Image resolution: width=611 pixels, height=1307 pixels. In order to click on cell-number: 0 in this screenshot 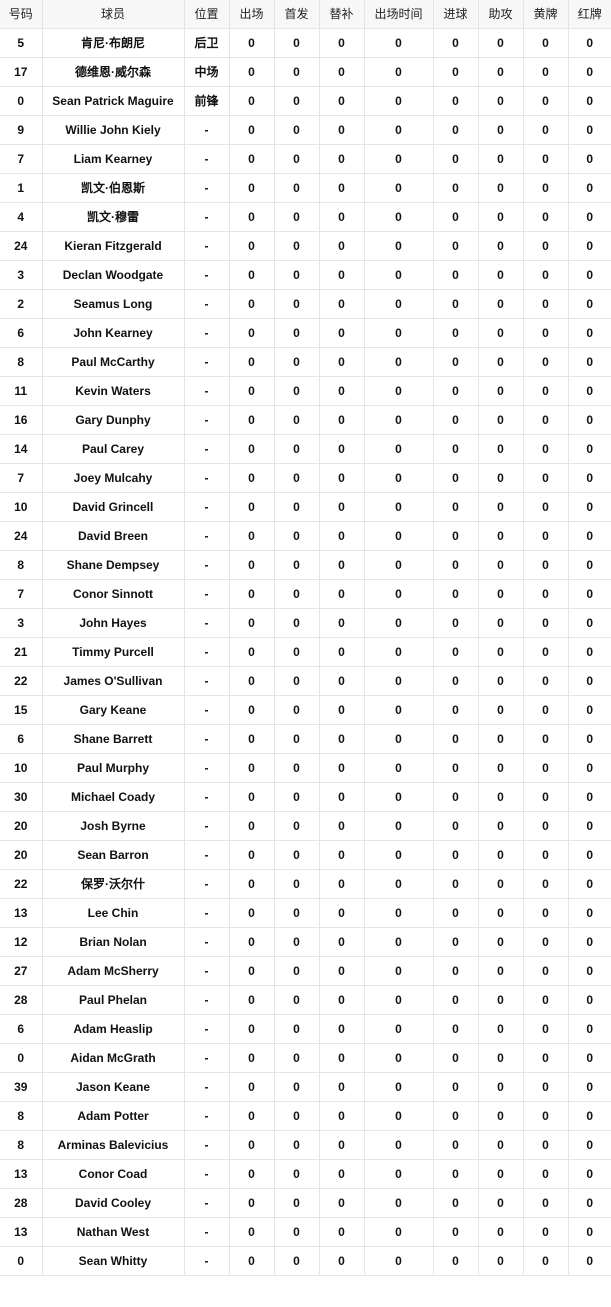, I will do `click(21, 100)`.